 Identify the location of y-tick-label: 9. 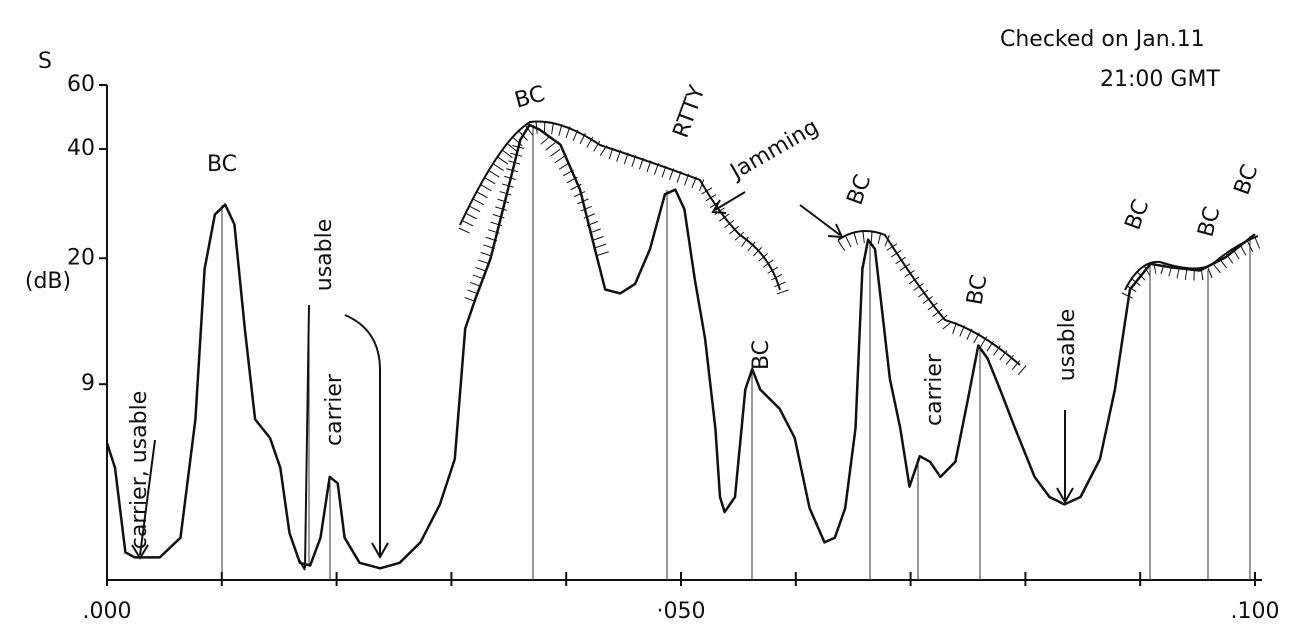
(88, 383).